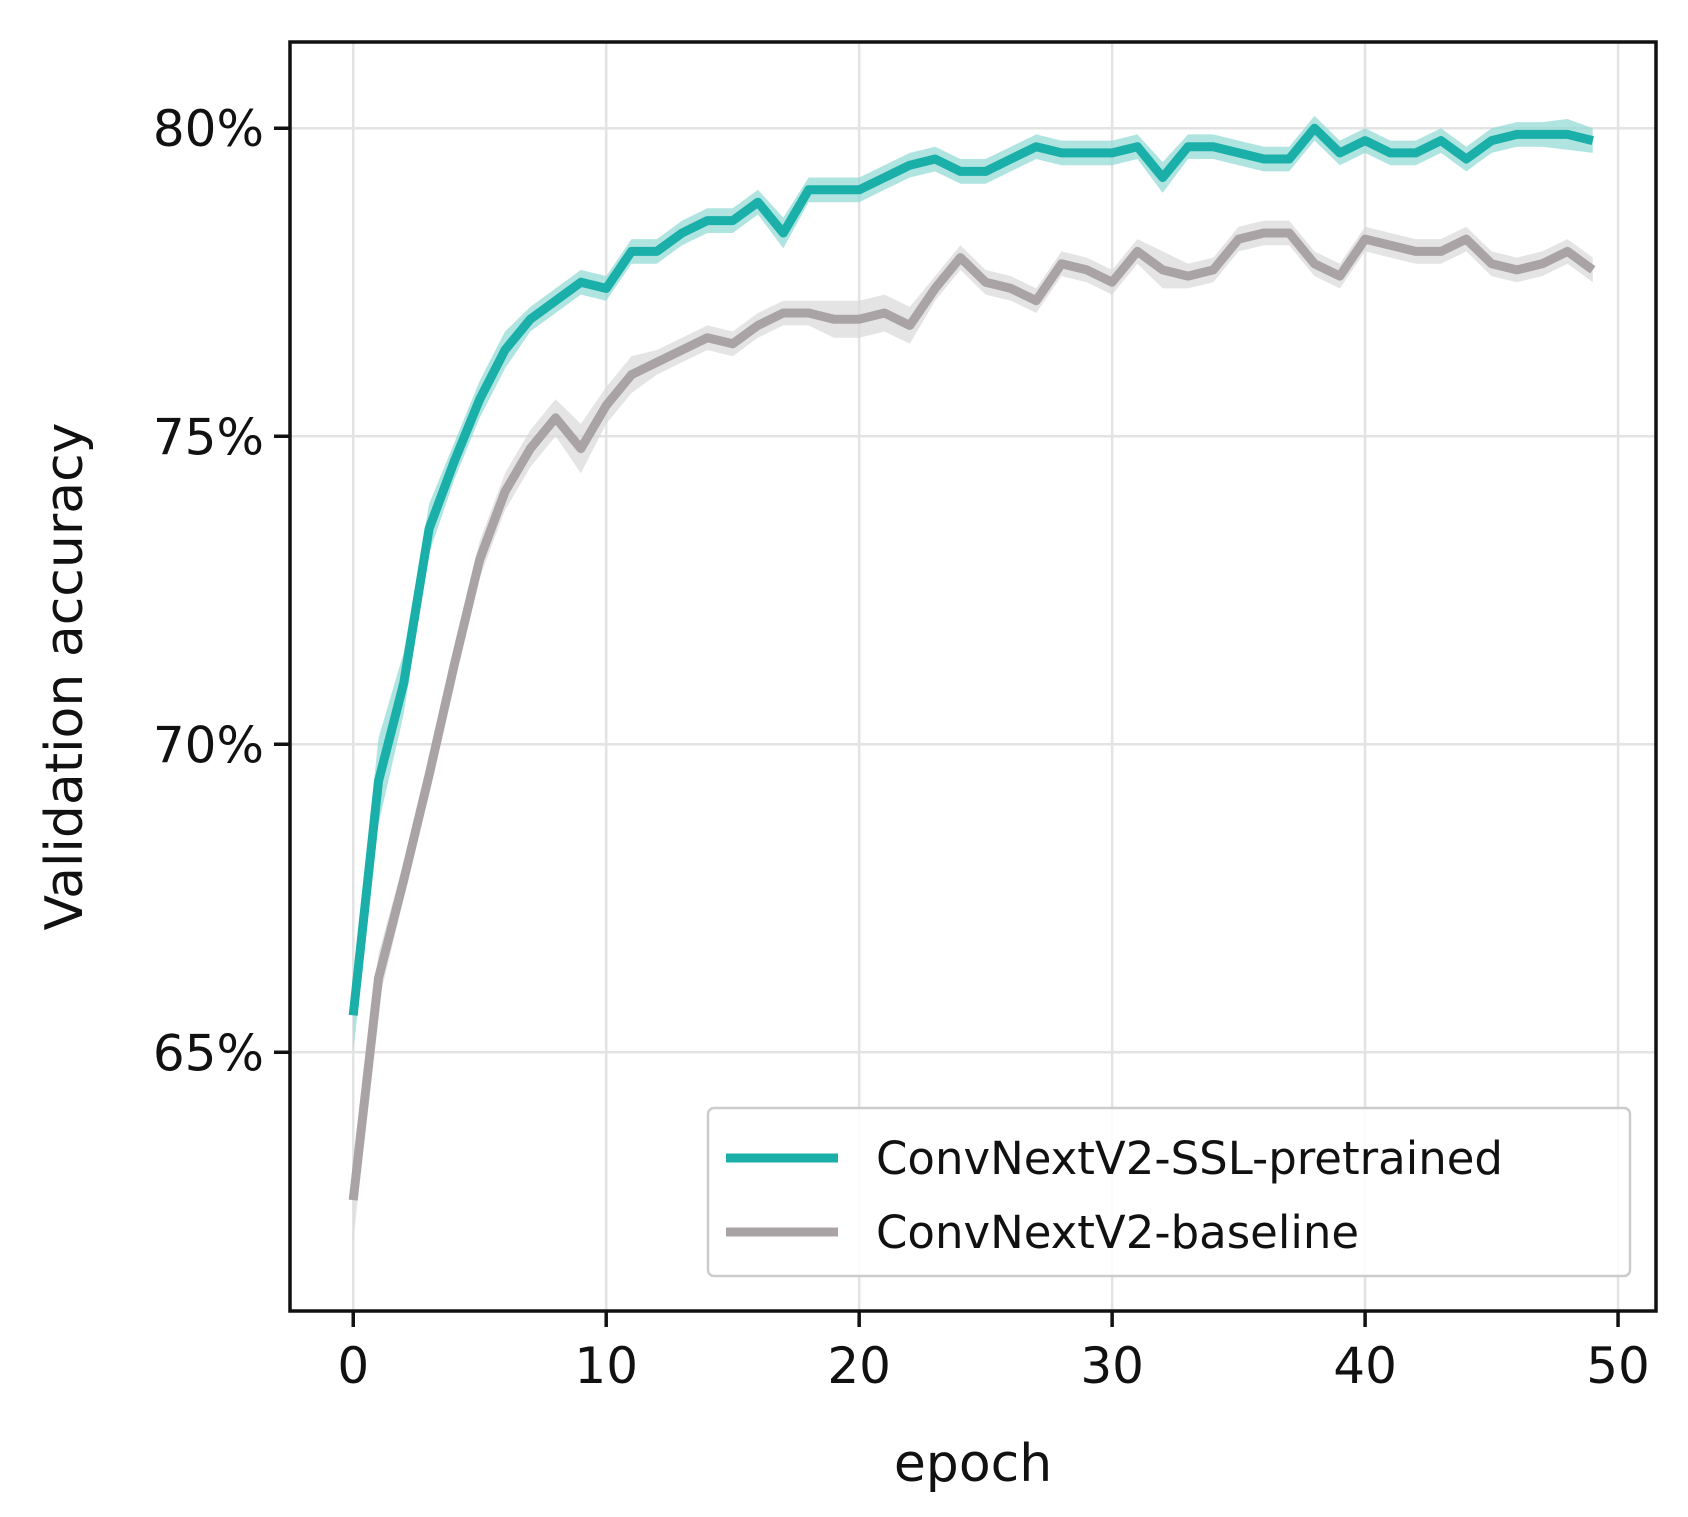 The height and width of the screenshot is (1517, 1688). Describe the element at coordinates (606, 1366) in the screenshot. I see `x-tick-label: 10` at that location.